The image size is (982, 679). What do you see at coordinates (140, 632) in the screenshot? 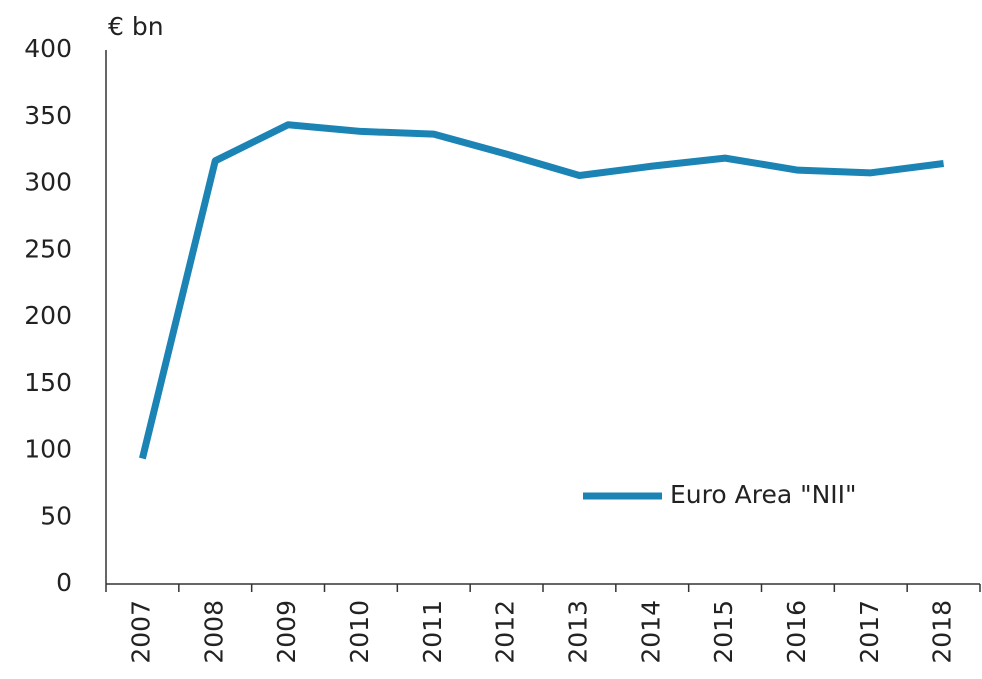
I see `x-tick-label: 2007` at bounding box center [140, 632].